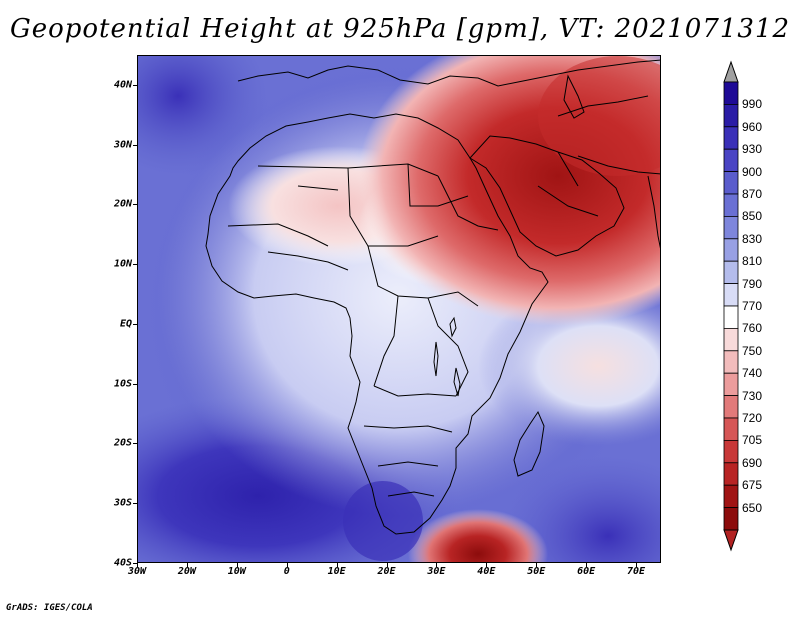  I want to click on south-africa-high, so click(383, 521).